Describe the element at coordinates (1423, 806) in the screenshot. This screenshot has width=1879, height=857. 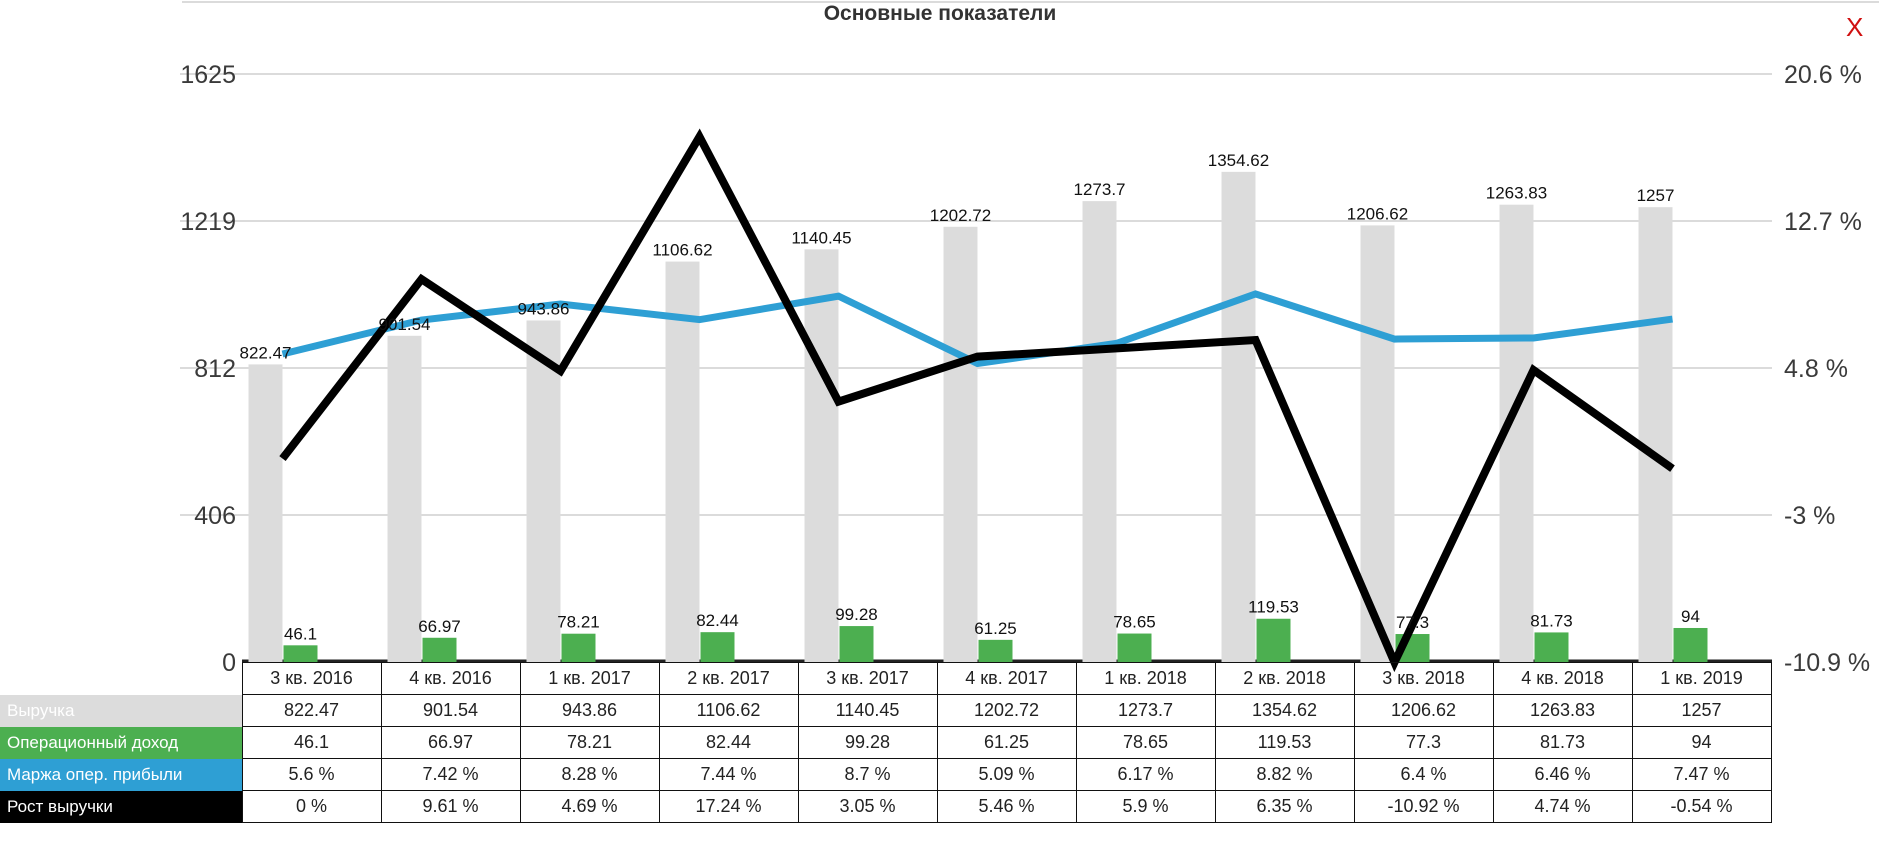
I see `table-cell: -10.92 %` at that location.